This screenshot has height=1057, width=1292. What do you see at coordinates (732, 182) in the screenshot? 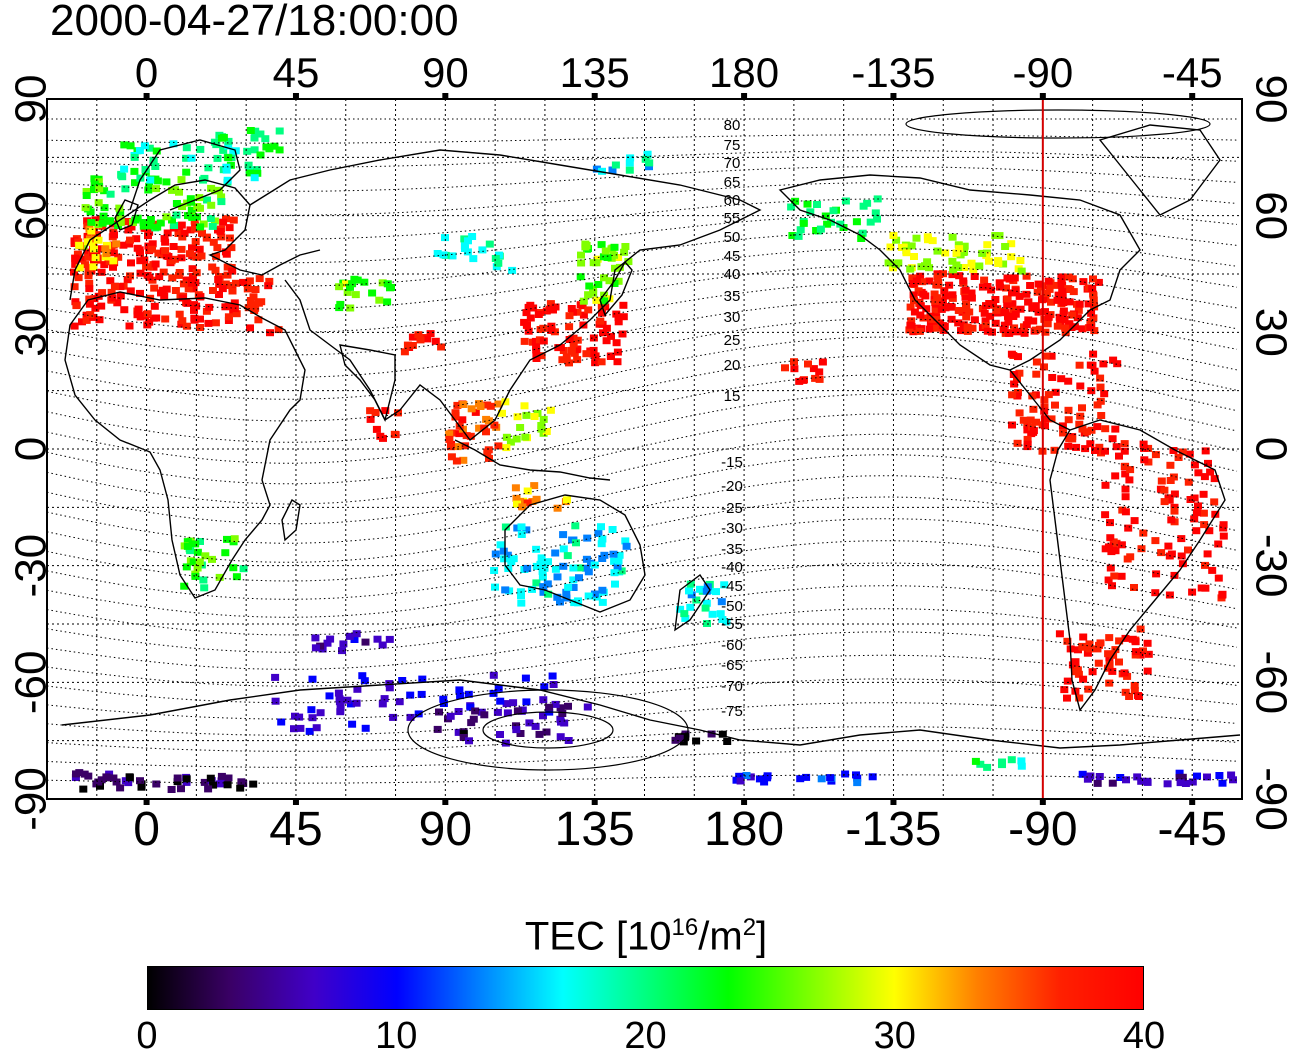
I see `mag-latitude-label: 65` at bounding box center [732, 182].